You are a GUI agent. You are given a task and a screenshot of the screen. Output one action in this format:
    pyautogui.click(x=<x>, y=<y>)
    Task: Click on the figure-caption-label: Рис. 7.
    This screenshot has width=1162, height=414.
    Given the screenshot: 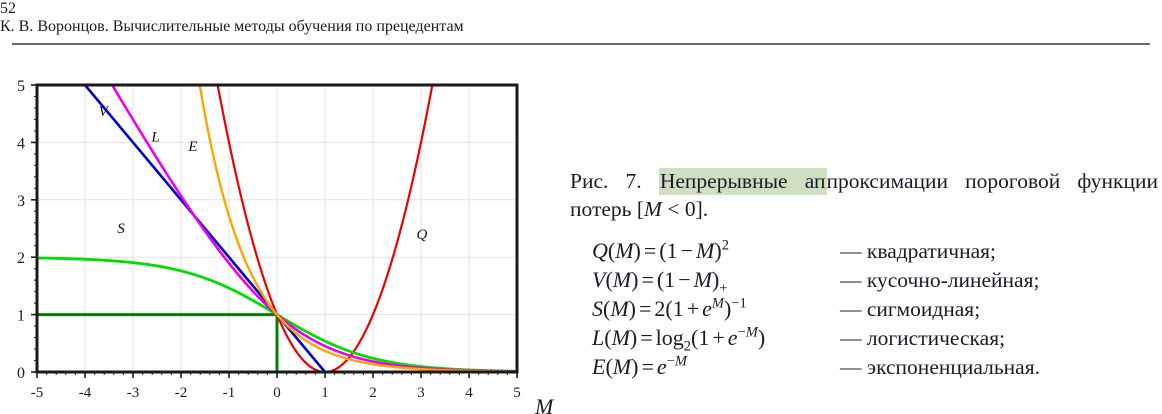 What is the action you would take?
    pyautogui.click(x=606, y=181)
    